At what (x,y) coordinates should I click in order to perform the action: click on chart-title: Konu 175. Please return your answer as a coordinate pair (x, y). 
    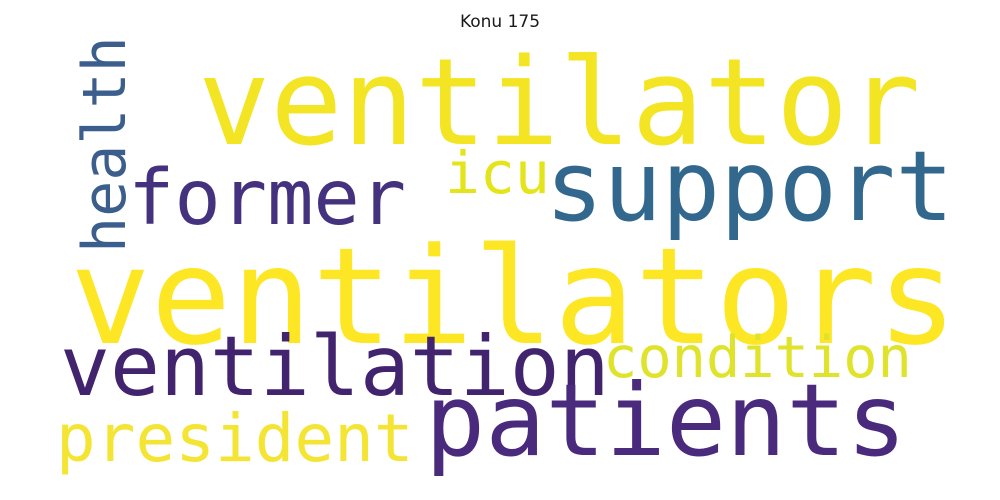
    Looking at the image, I should click on (500, 22).